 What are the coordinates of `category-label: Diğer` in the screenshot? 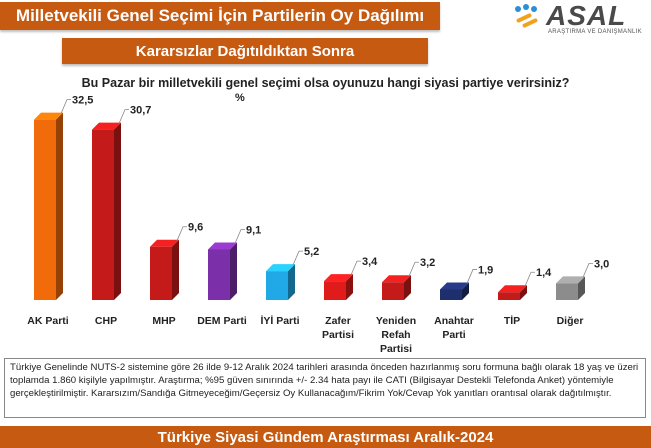 It's located at (570, 321).